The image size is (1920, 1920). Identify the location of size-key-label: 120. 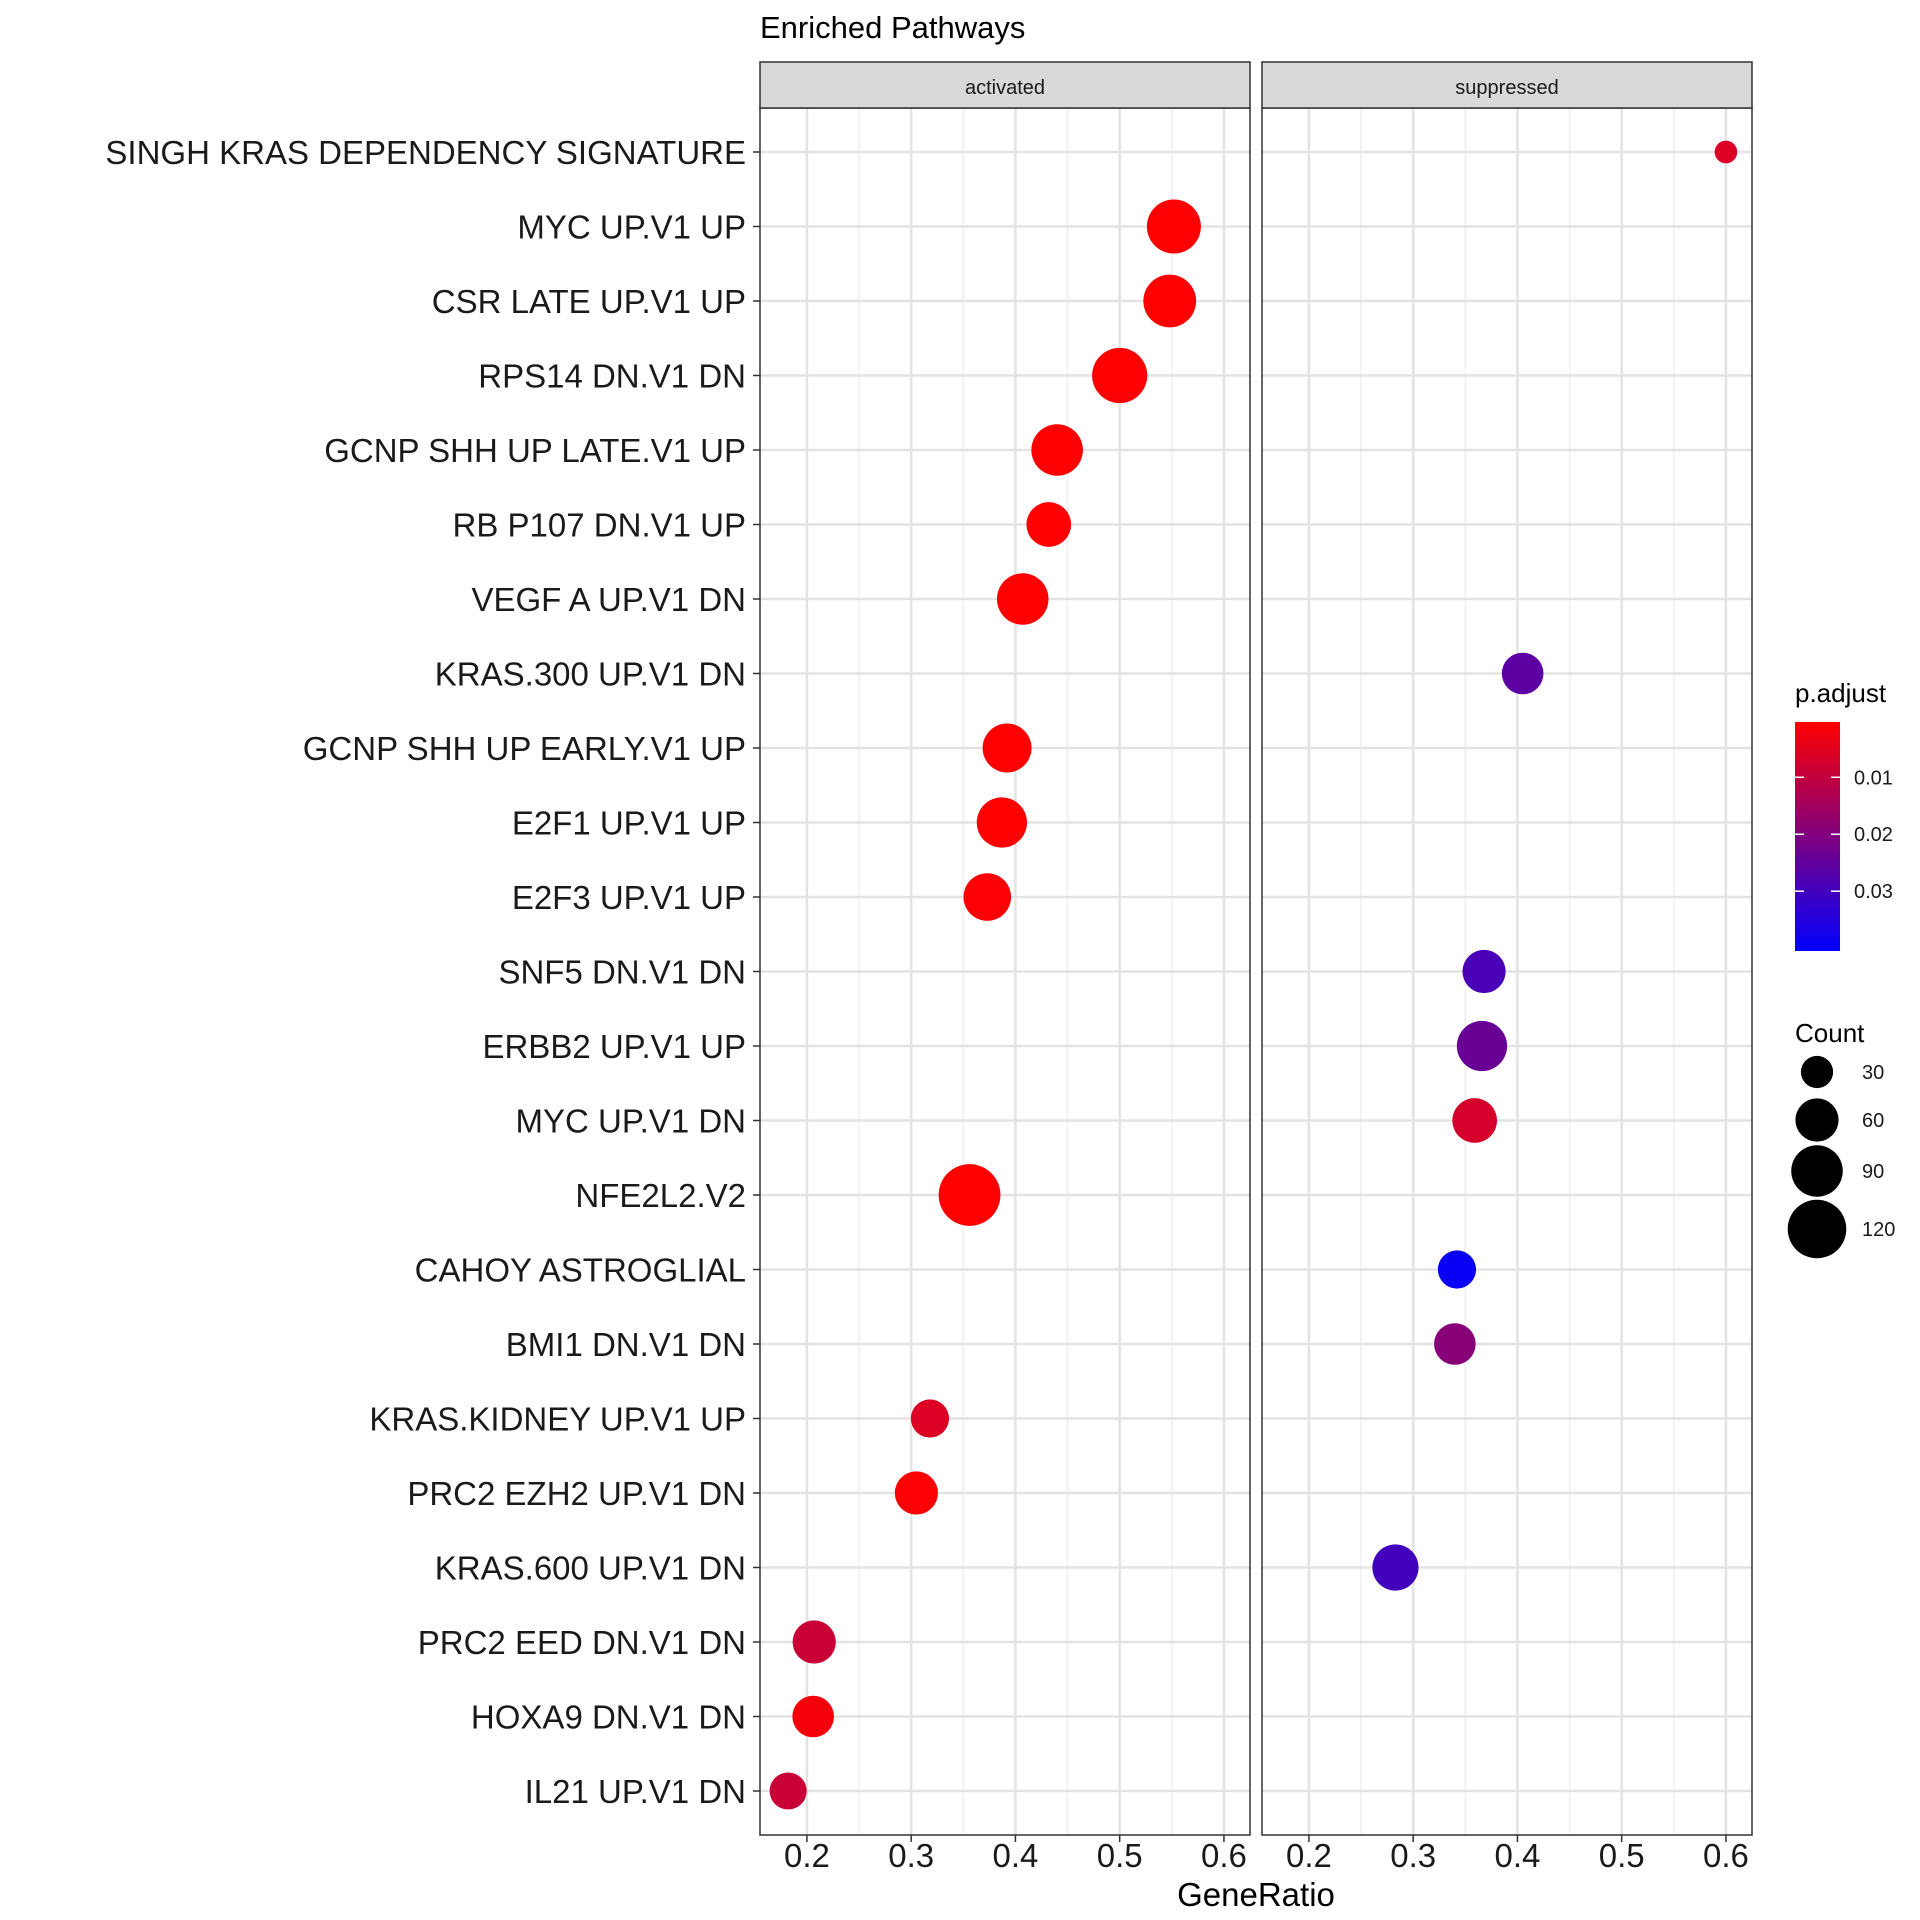
(1878, 1230).